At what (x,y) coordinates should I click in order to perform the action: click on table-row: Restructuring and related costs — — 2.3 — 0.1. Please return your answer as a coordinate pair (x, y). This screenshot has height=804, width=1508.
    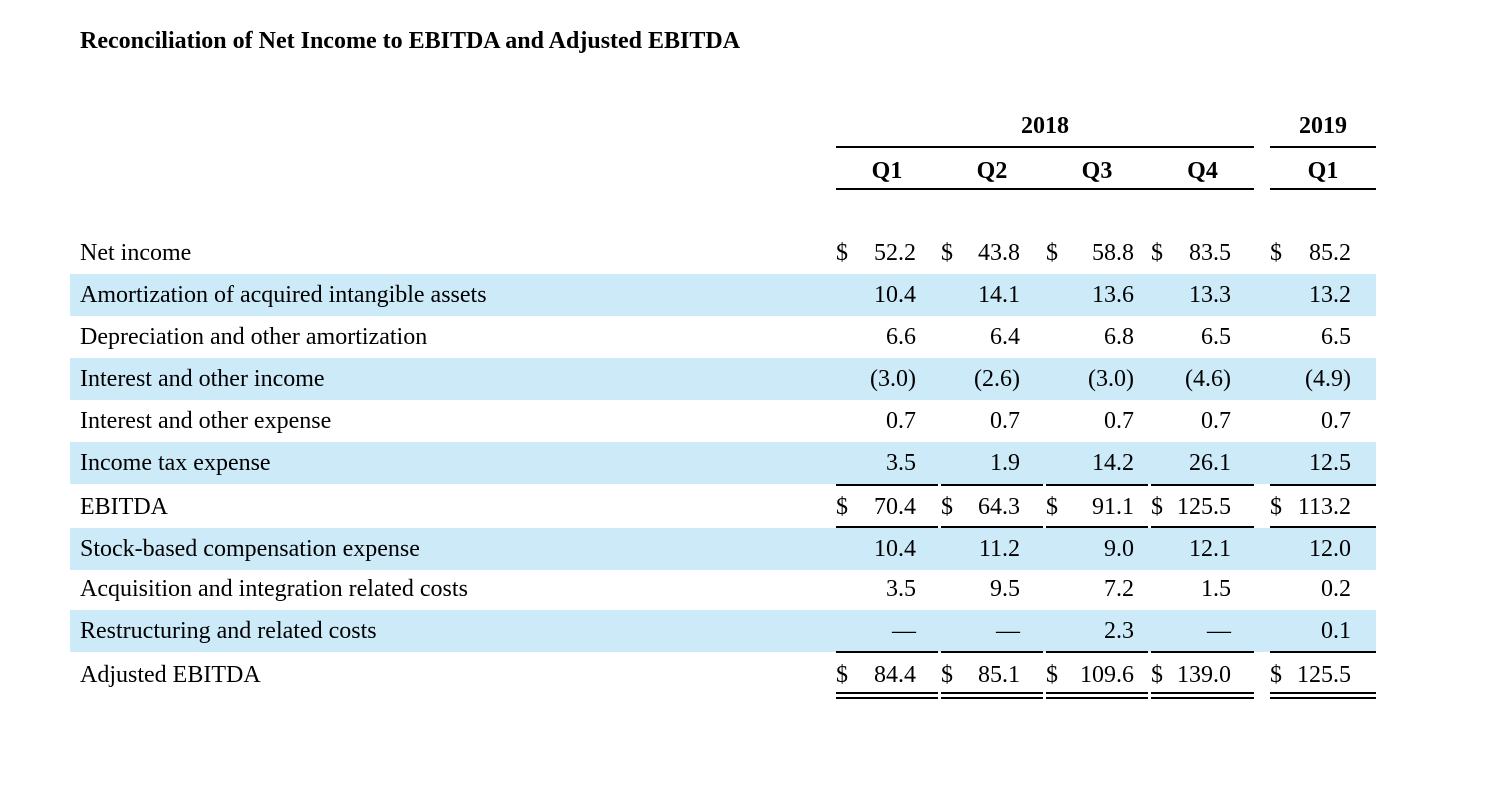
    Looking at the image, I should click on (723, 631).